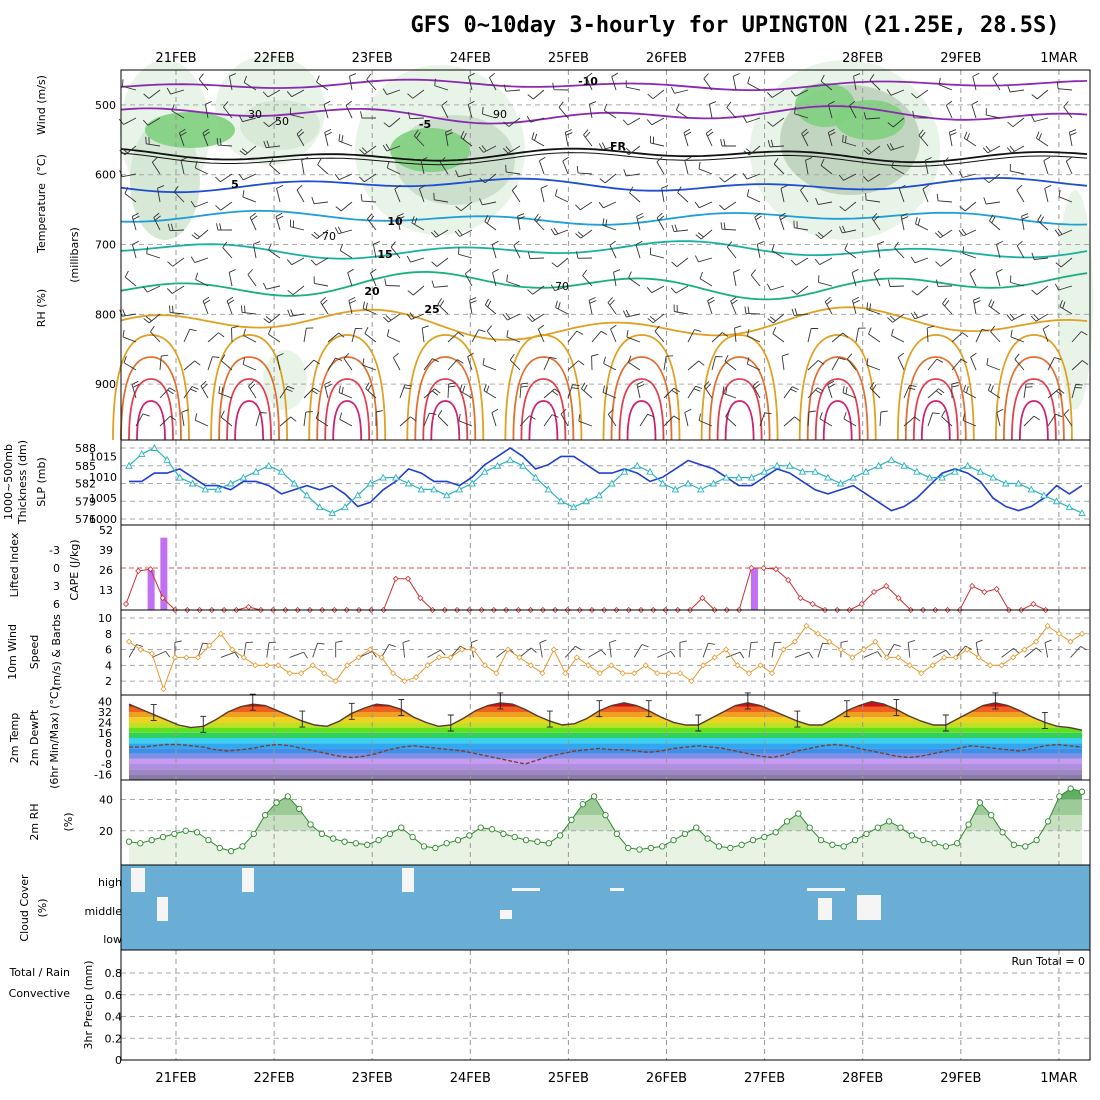  I want to click on temperature-contour-label: 5, so click(235, 184).